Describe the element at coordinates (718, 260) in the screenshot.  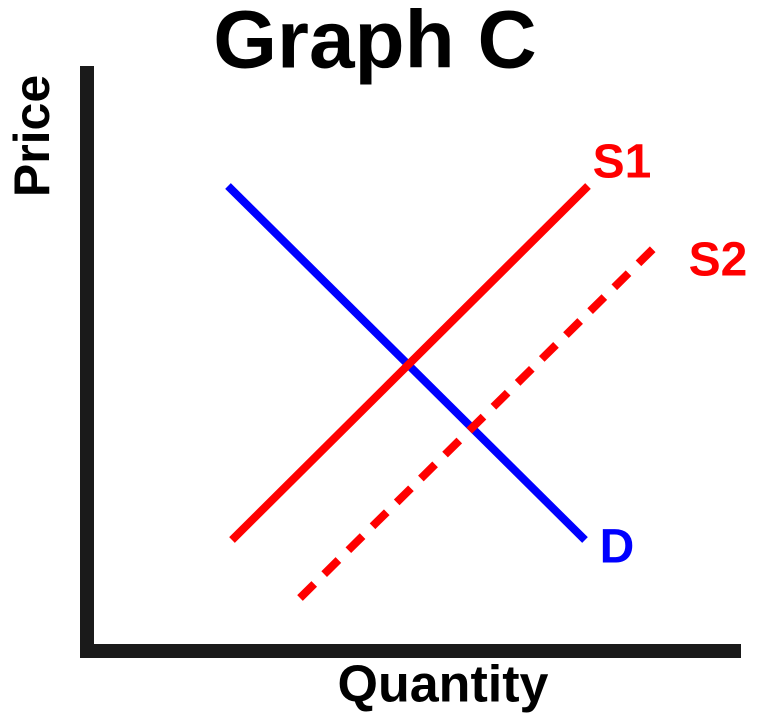
I see `curve-label: S2` at that location.